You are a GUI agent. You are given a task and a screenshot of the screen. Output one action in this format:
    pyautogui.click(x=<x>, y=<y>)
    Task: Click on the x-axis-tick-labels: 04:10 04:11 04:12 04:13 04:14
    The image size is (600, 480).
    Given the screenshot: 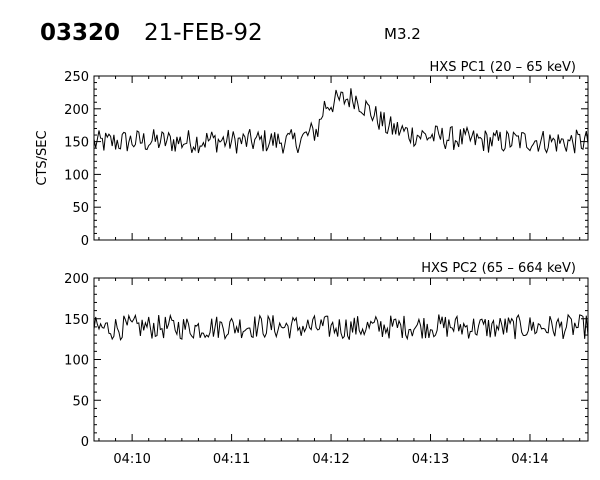 What is the action you would take?
    pyautogui.click(x=330, y=459)
    